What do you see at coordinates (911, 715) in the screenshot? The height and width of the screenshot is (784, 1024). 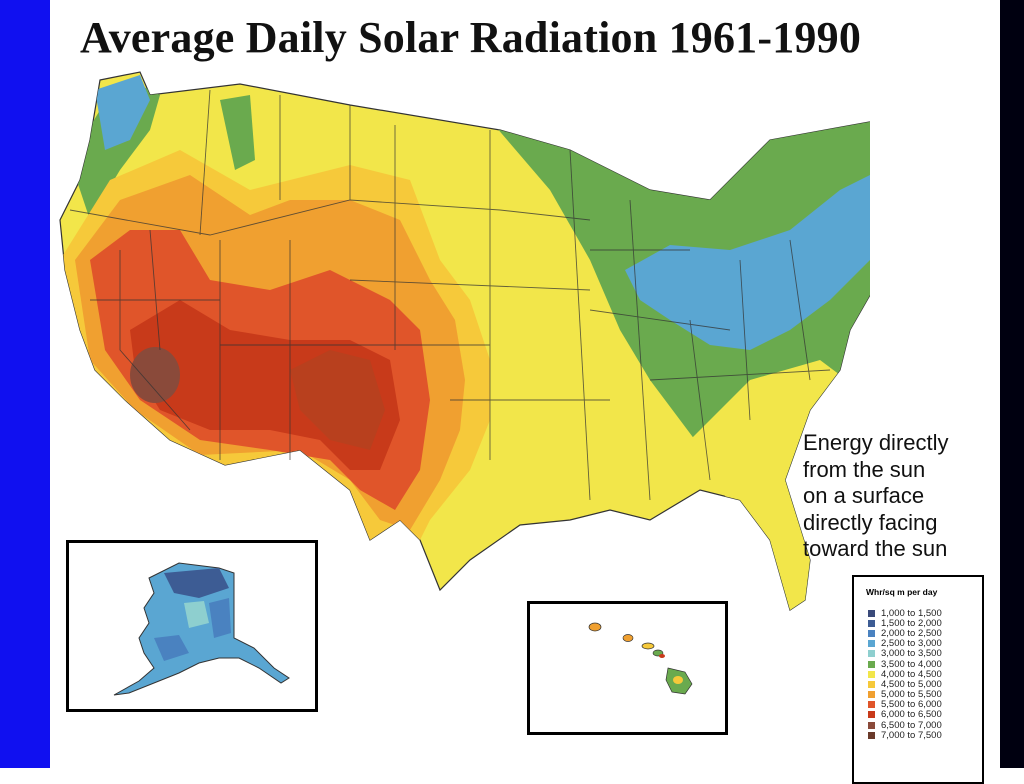 I see `legend-label: 6,000 to 6,500` at bounding box center [911, 715].